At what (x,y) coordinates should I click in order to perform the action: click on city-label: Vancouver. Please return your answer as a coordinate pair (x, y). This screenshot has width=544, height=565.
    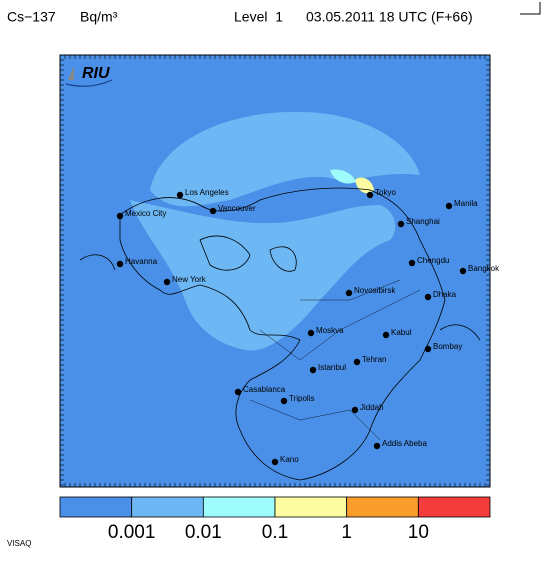
    Looking at the image, I should click on (237, 208).